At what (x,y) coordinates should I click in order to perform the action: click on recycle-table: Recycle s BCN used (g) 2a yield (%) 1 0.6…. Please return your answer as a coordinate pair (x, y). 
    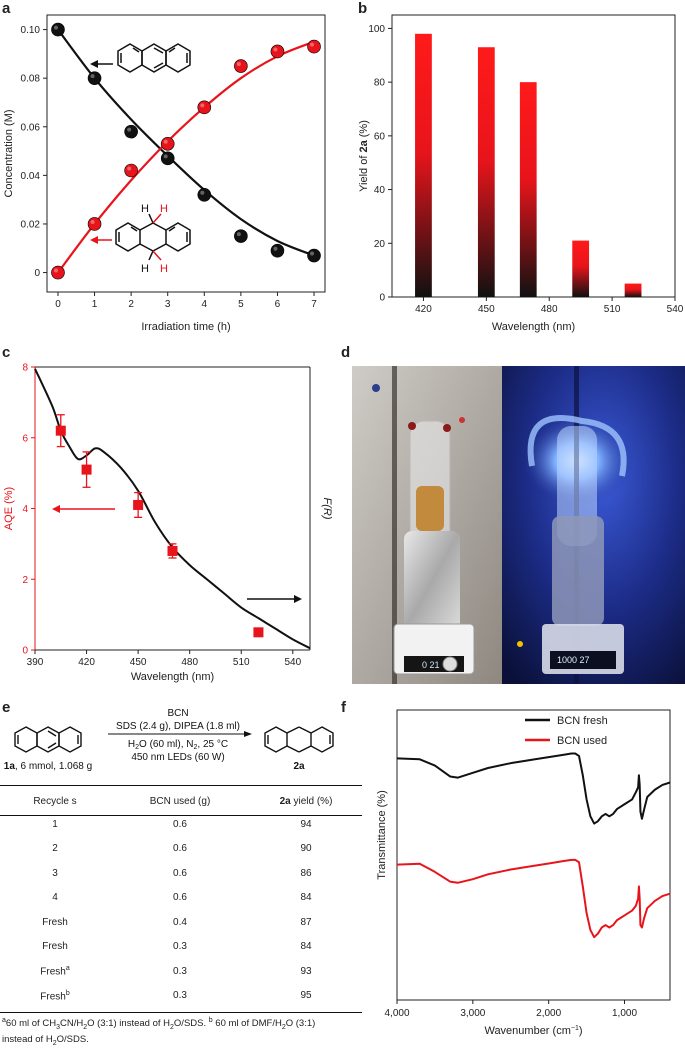
    Looking at the image, I should click on (181, 899).